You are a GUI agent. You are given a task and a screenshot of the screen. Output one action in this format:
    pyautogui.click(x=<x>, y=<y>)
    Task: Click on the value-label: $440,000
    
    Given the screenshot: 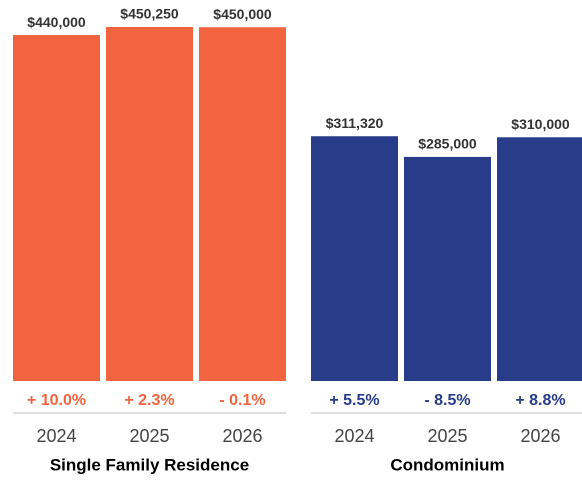 What is the action you would take?
    pyautogui.click(x=56, y=22)
    